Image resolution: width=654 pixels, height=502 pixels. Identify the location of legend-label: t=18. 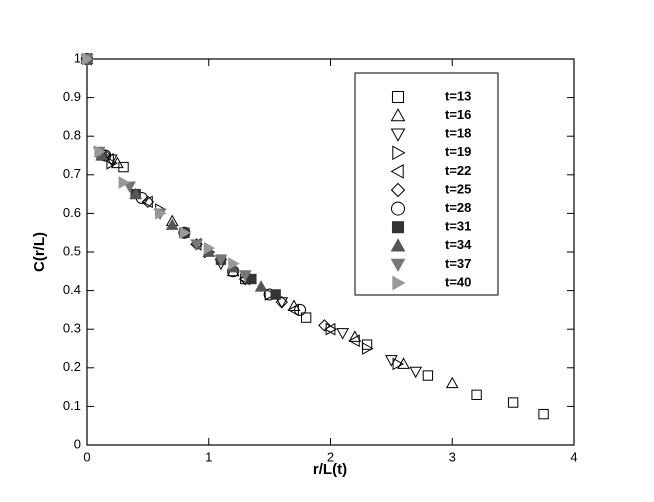
(458, 133).